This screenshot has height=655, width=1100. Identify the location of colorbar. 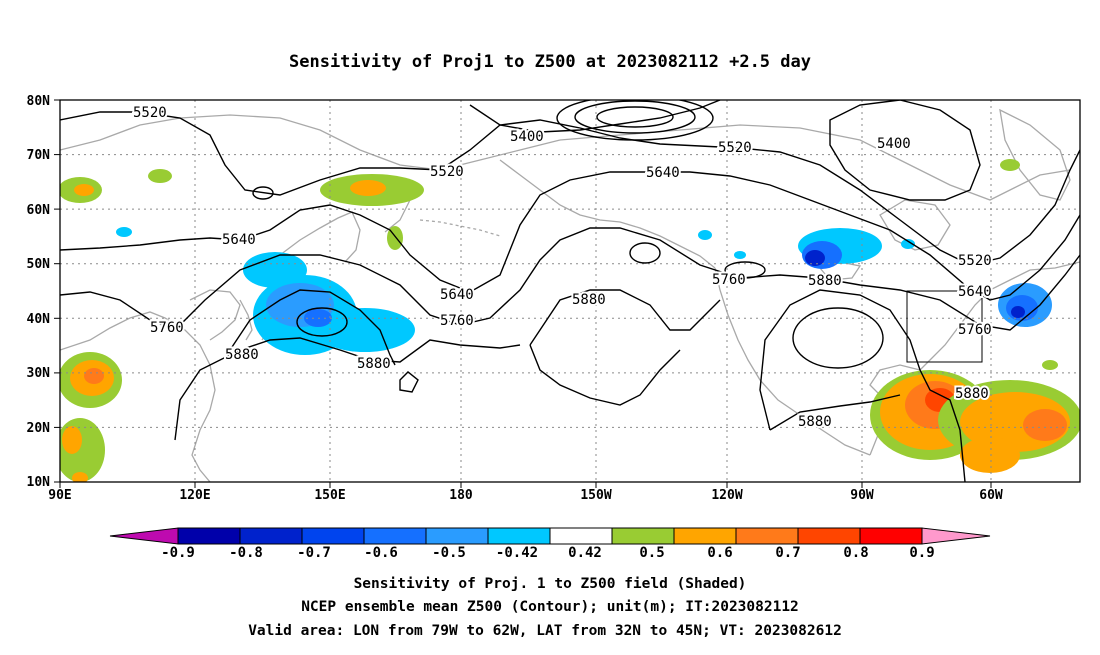
(550, 536).